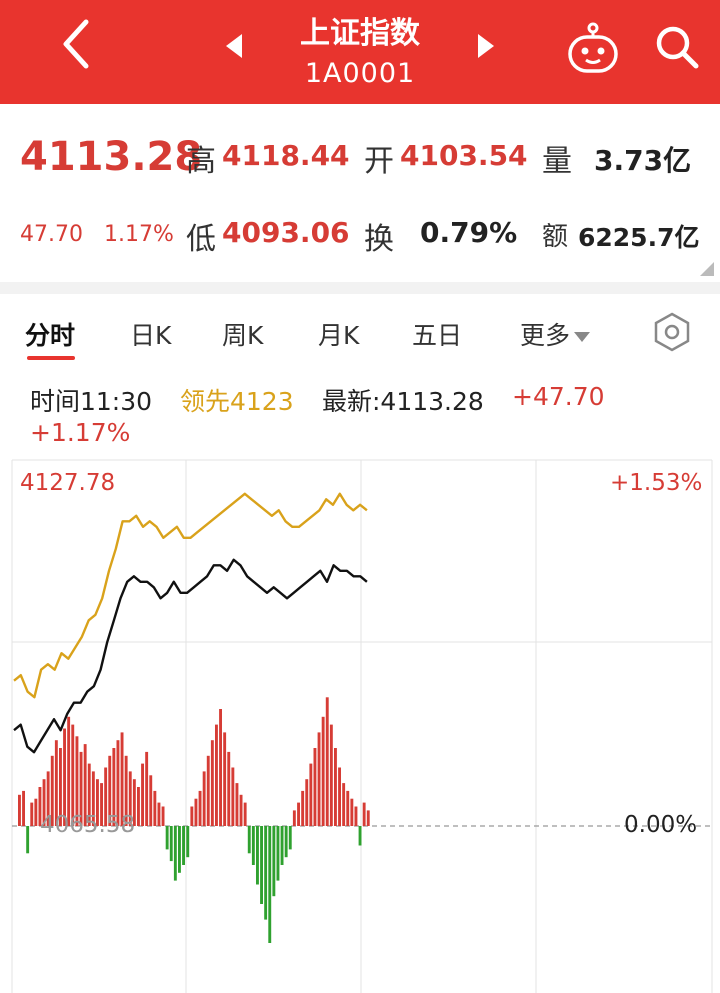 The image size is (720, 993). Describe the element at coordinates (68, 483) in the screenshot. I see `y-axis-top-label: 4127.78` at that location.